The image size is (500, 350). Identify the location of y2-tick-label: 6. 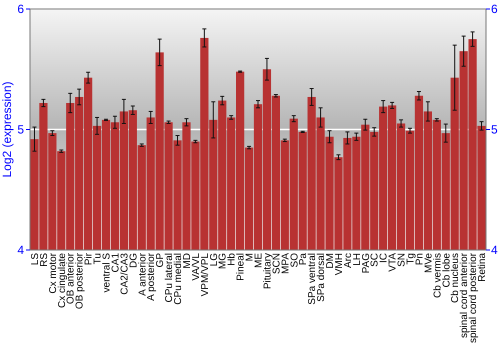
(494, 9).